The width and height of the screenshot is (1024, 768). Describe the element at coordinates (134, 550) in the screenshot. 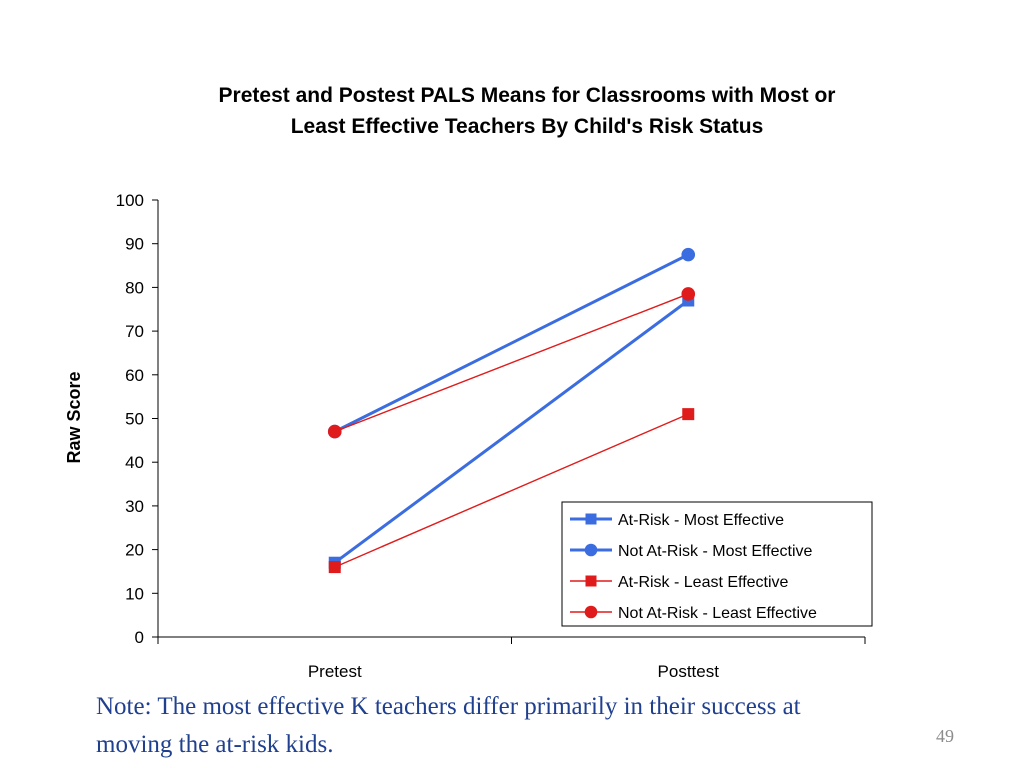

I see `y-tick-label: 20` at that location.